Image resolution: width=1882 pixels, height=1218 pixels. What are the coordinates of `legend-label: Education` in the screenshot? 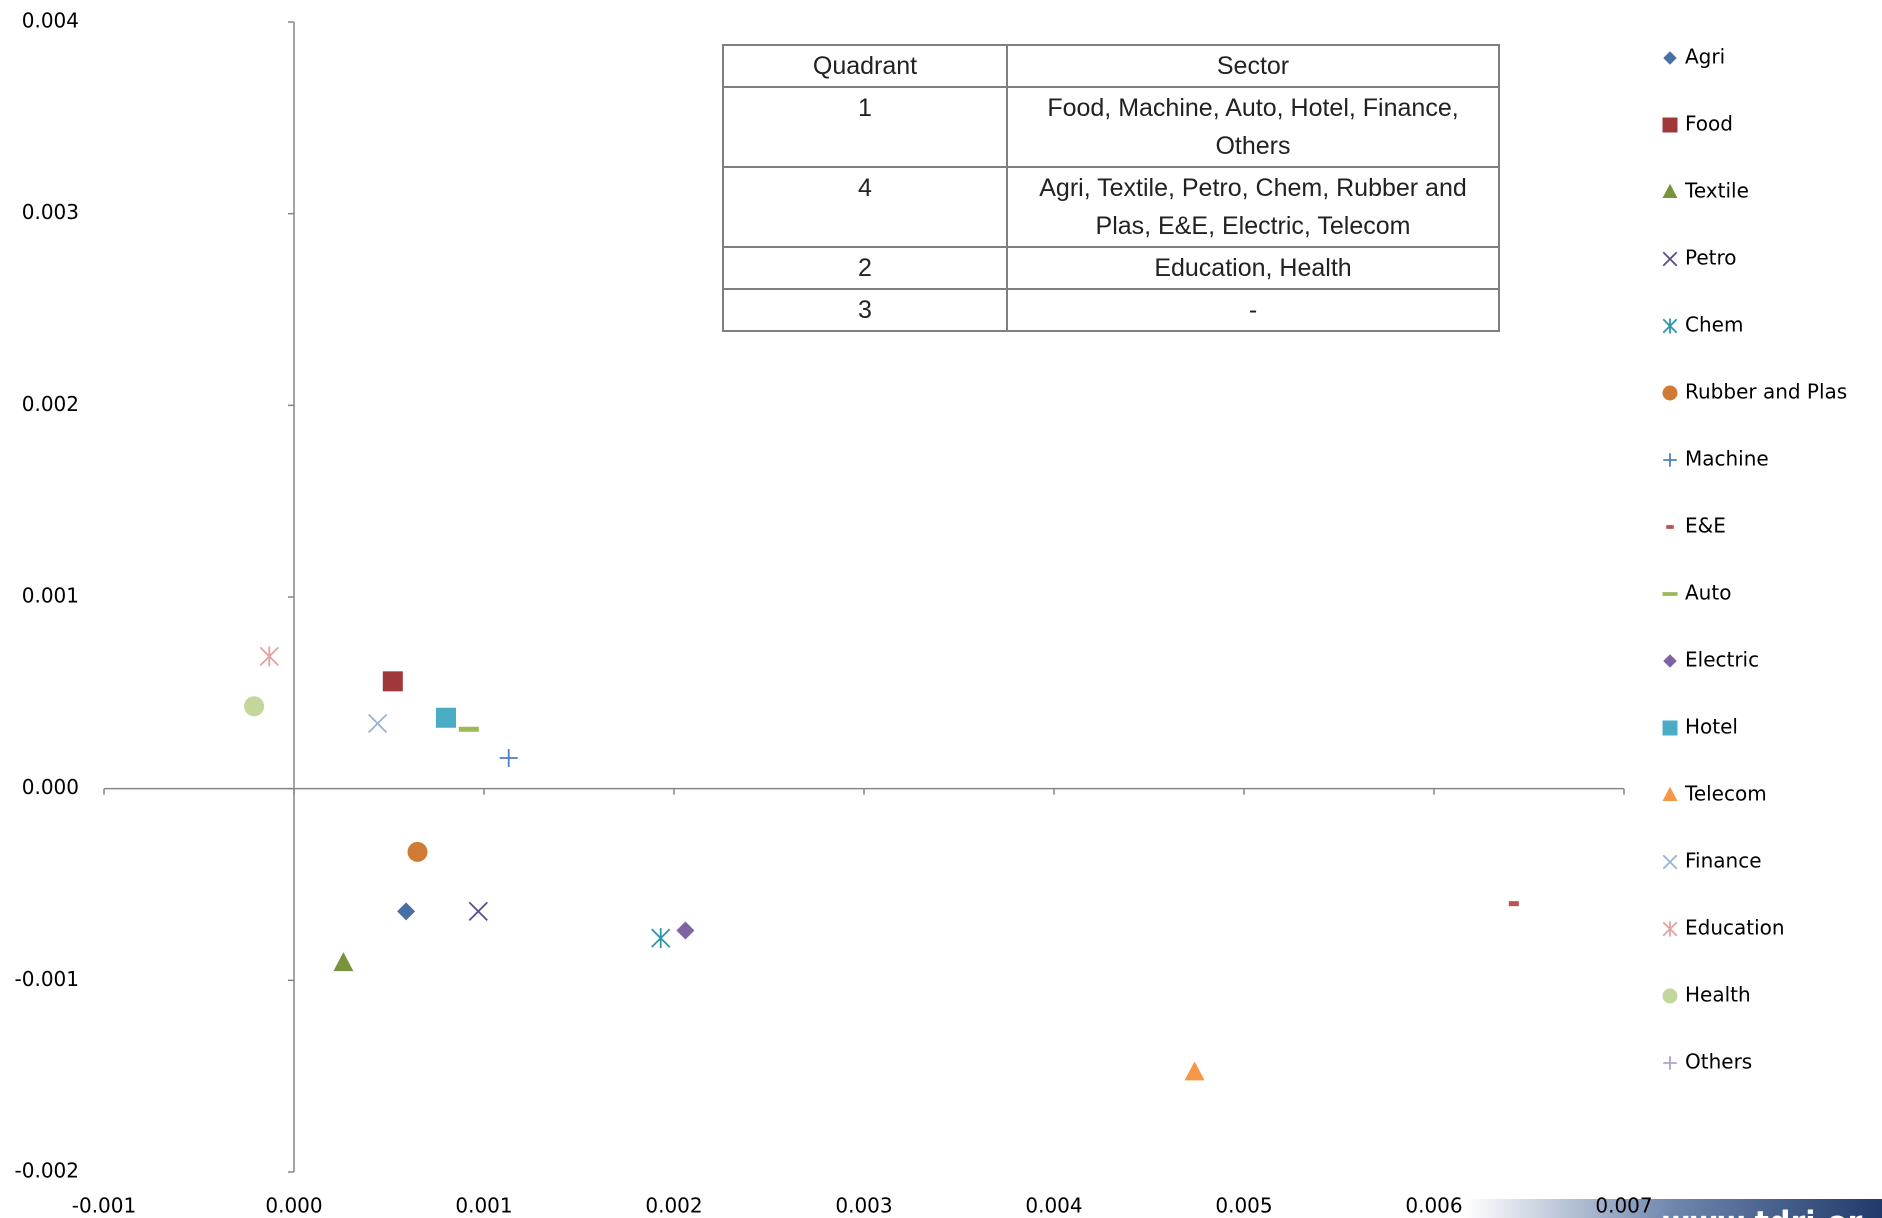 It's located at (1735, 928).